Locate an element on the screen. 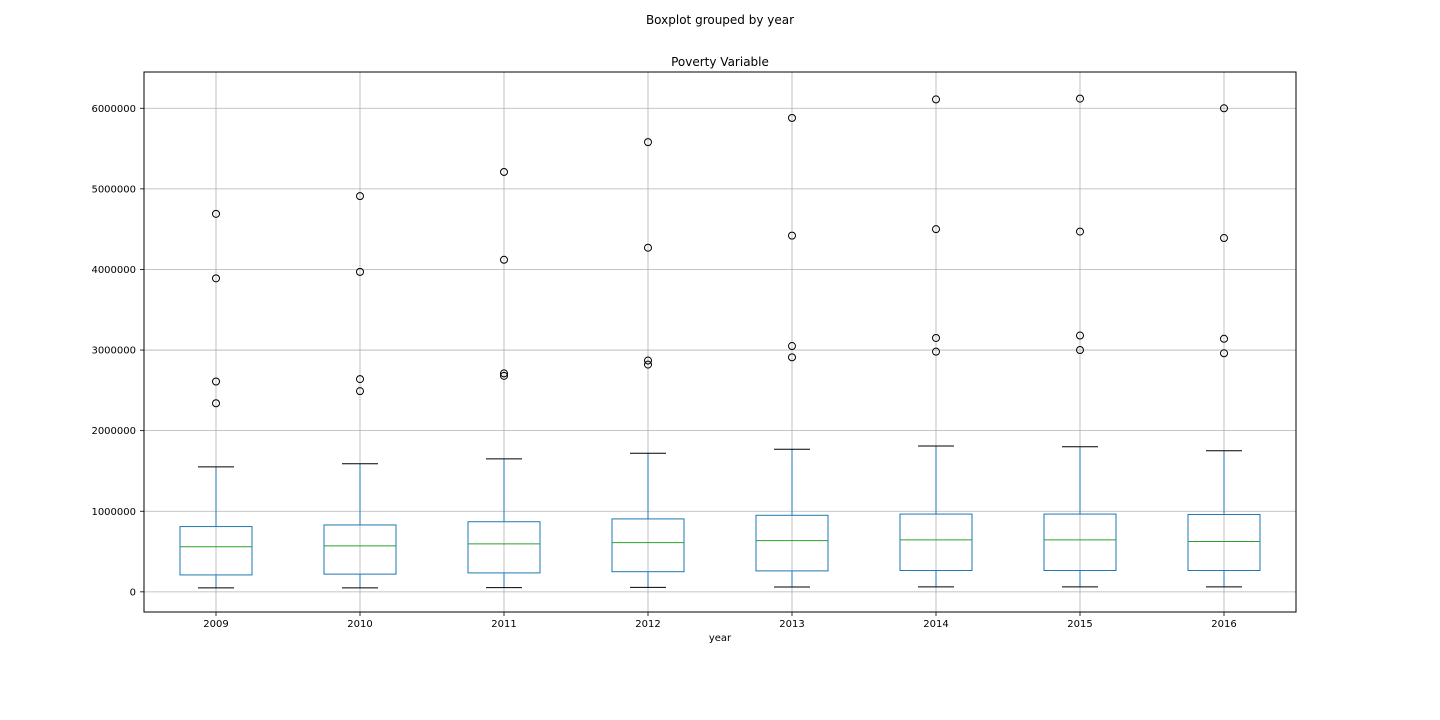 This screenshot has width=1440, height=720. x-tick-label: 2016 is located at coordinates (1223, 624).